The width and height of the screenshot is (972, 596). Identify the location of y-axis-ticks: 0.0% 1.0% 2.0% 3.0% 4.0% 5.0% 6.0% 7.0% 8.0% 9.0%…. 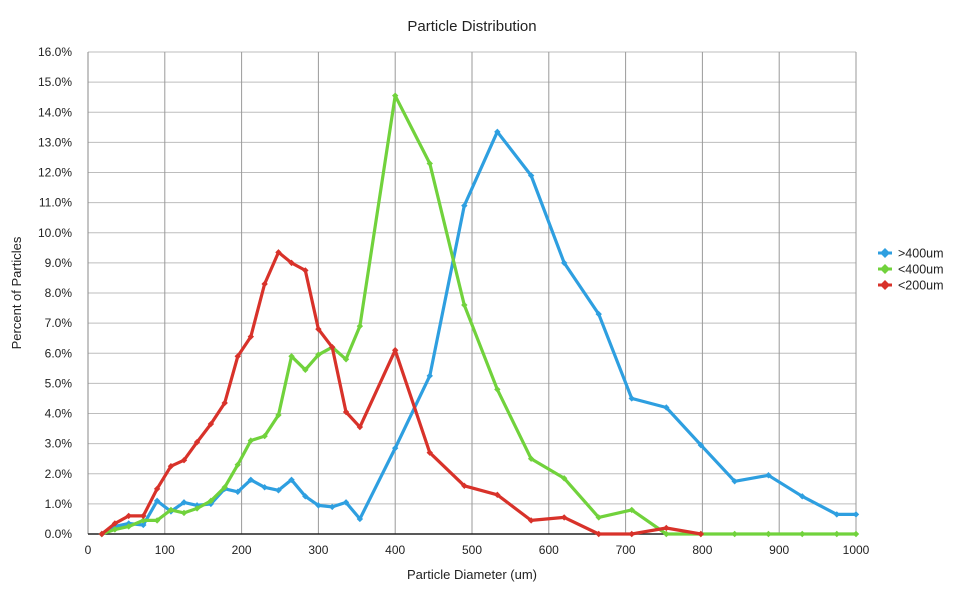
(55, 293).